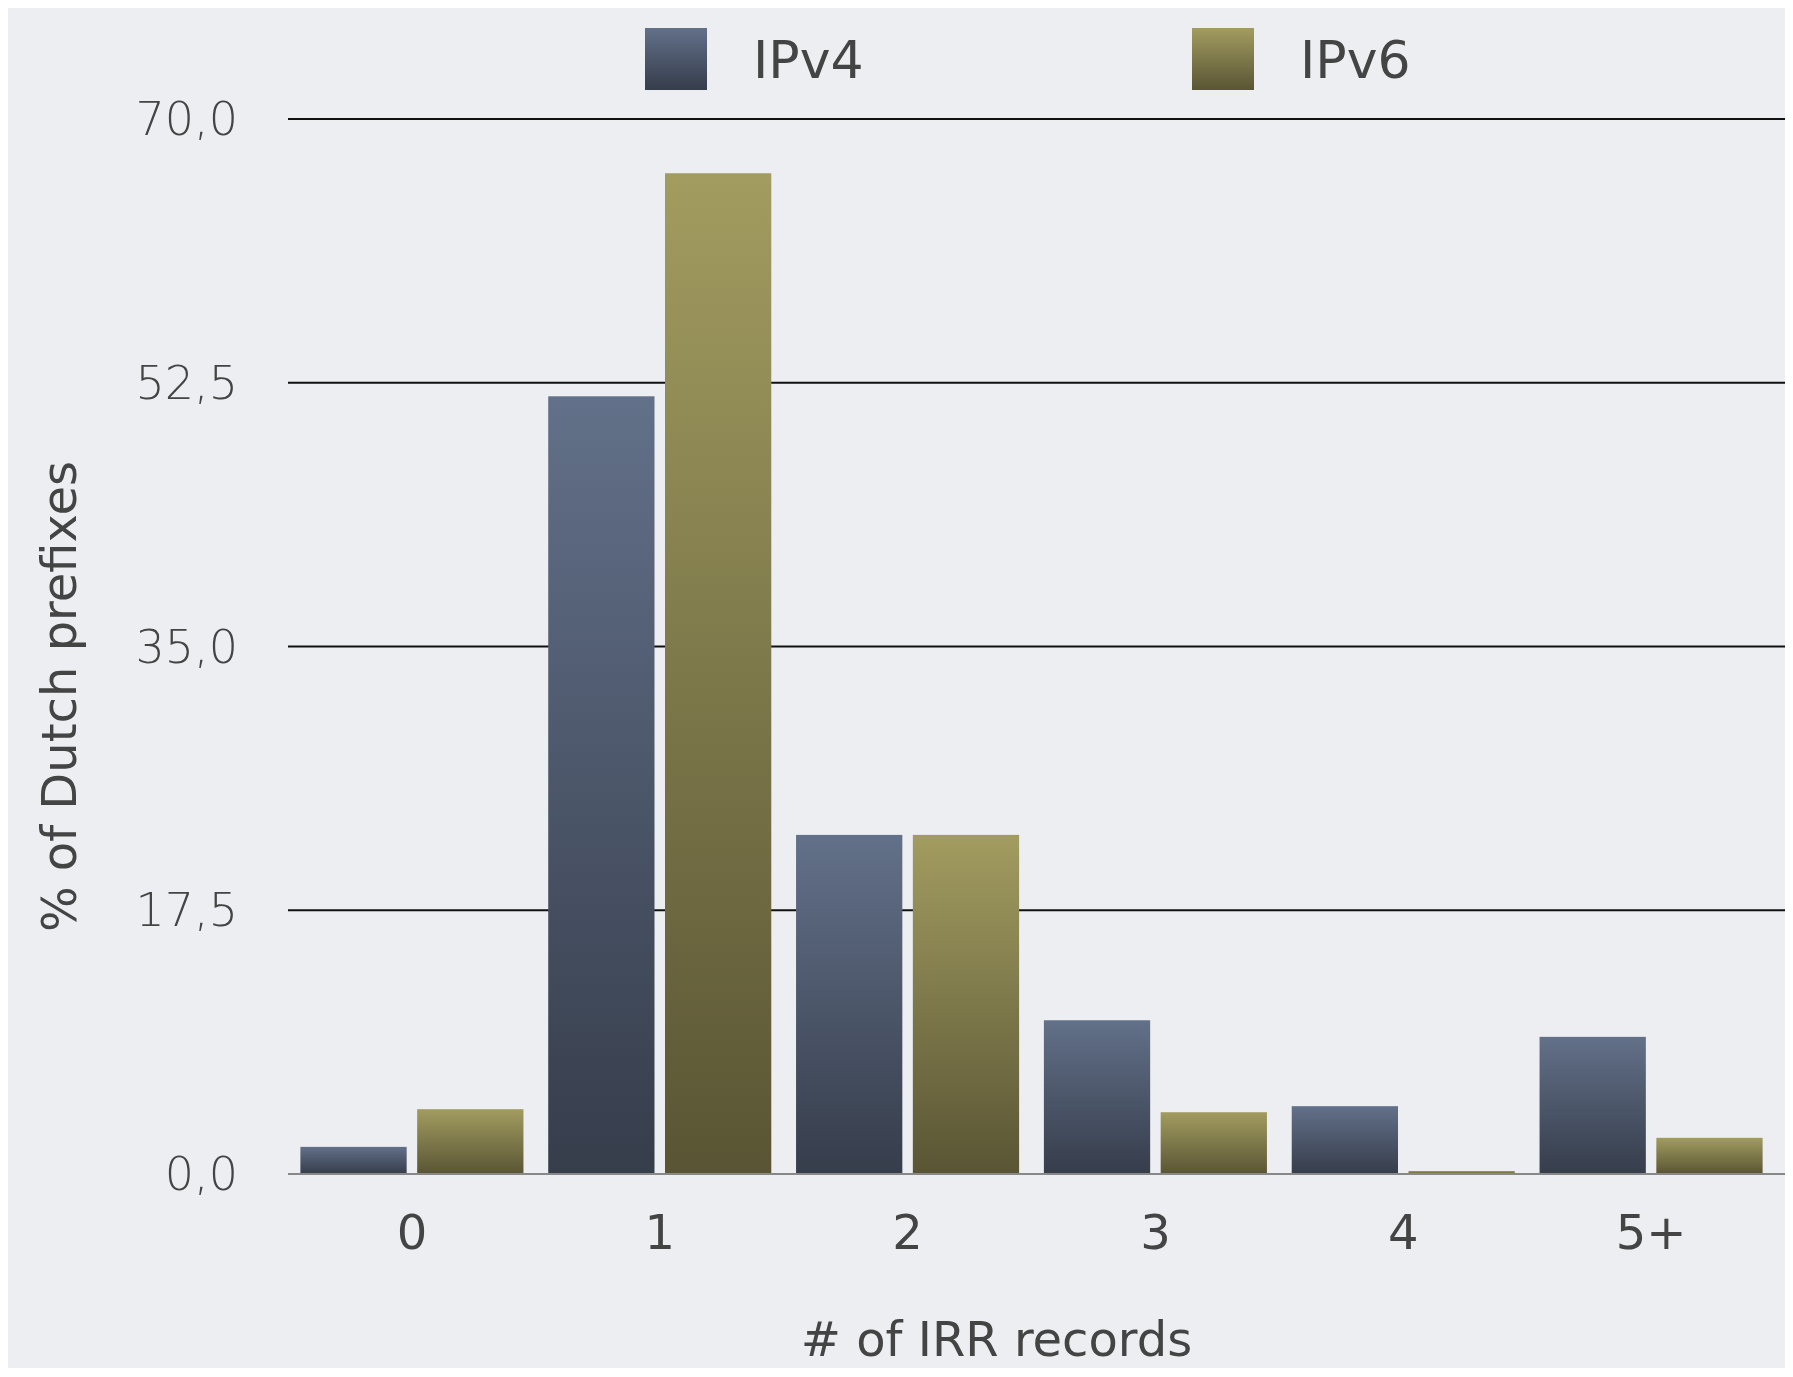 Image resolution: width=1793 pixels, height=1377 pixels. What do you see at coordinates (1651, 1232) in the screenshot?
I see `x-tick-label: 5+` at bounding box center [1651, 1232].